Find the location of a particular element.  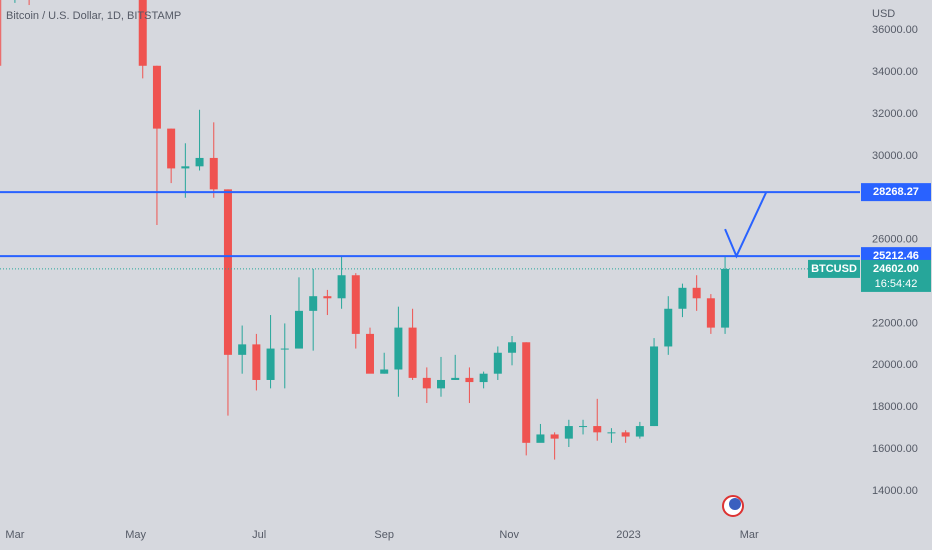

symbol-label: BTCUSD is located at coordinates (834, 269).